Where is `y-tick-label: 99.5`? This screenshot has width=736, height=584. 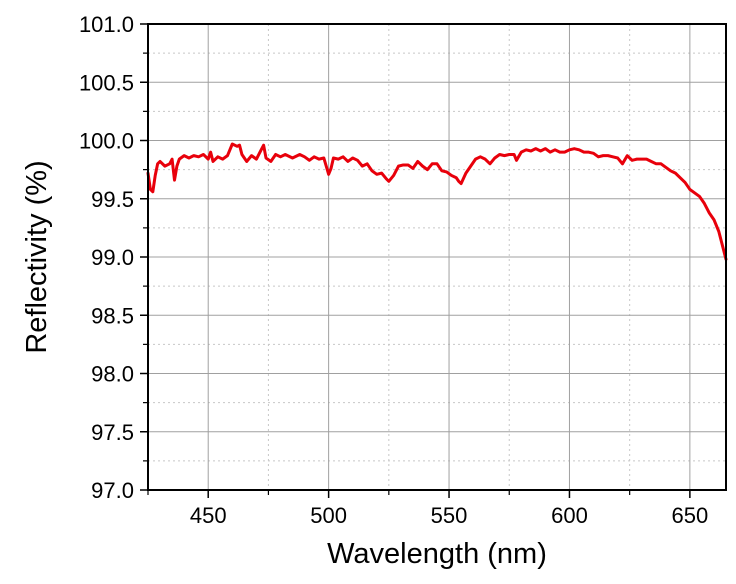 y-tick-label: 99.5 is located at coordinates (112, 199).